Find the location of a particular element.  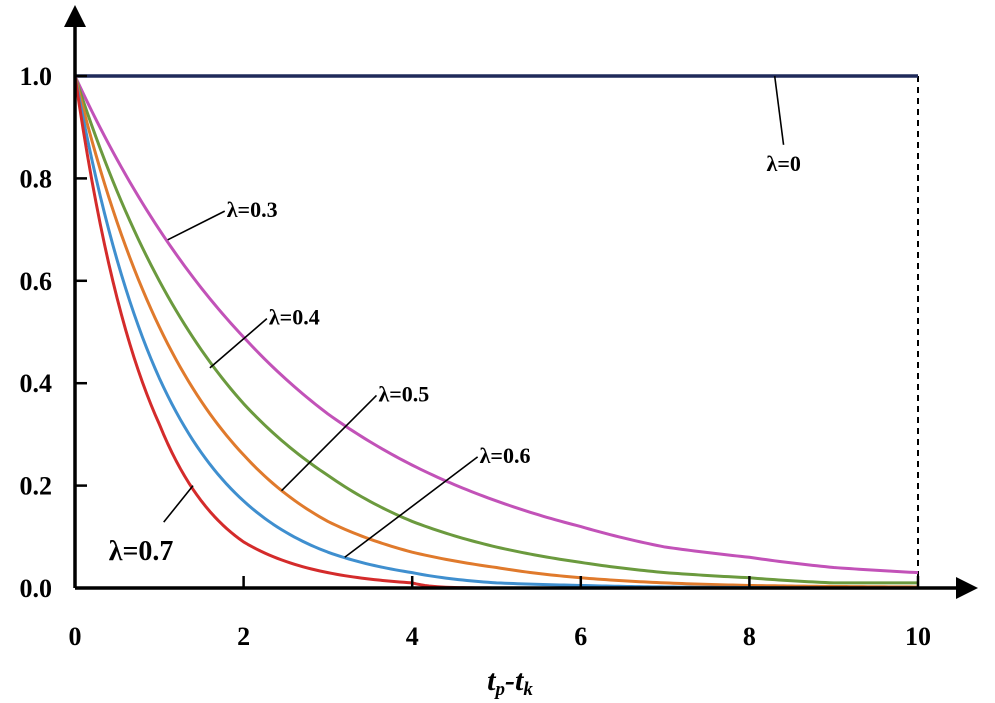

x-axis-title-main2: t is located at coordinates (520, 680).